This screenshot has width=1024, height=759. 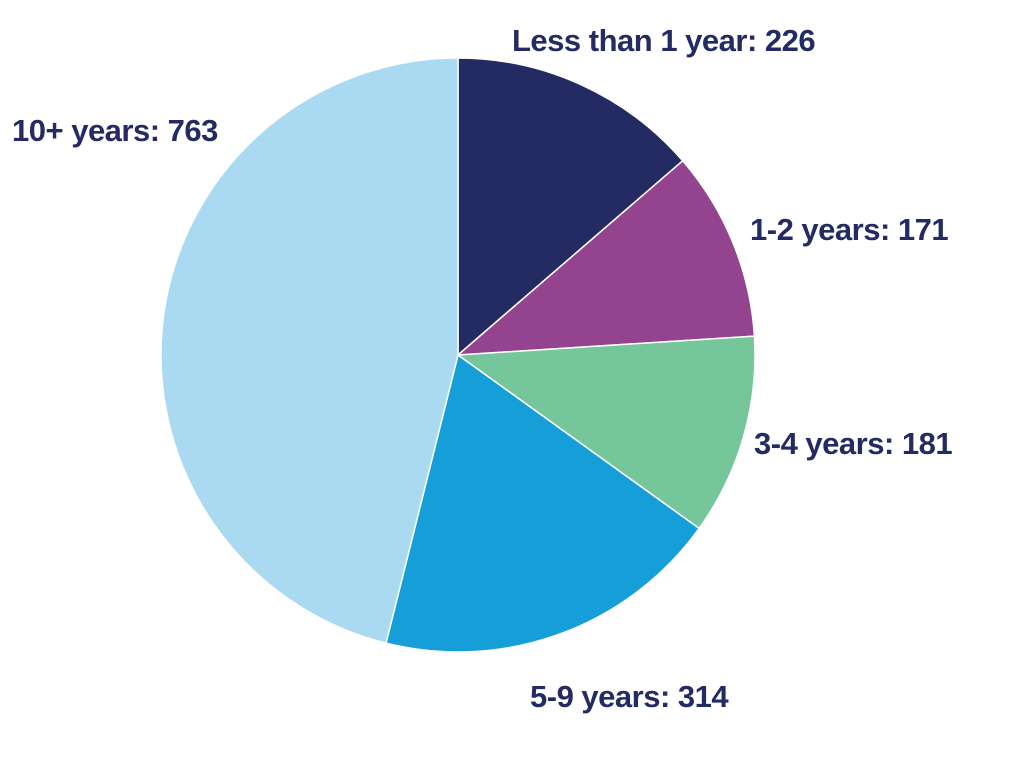 I want to click on label-3-4-years: 3-4 years: 181, so click(x=853, y=443).